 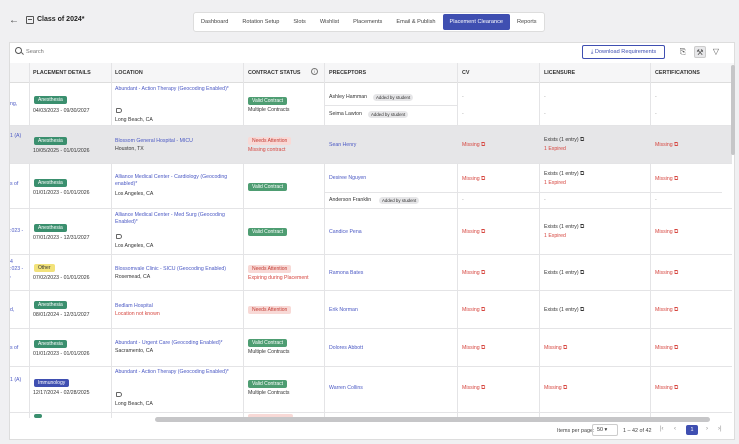 What do you see at coordinates (716, 51) in the screenshot?
I see `filter-icon: ▽` at bounding box center [716, 51].